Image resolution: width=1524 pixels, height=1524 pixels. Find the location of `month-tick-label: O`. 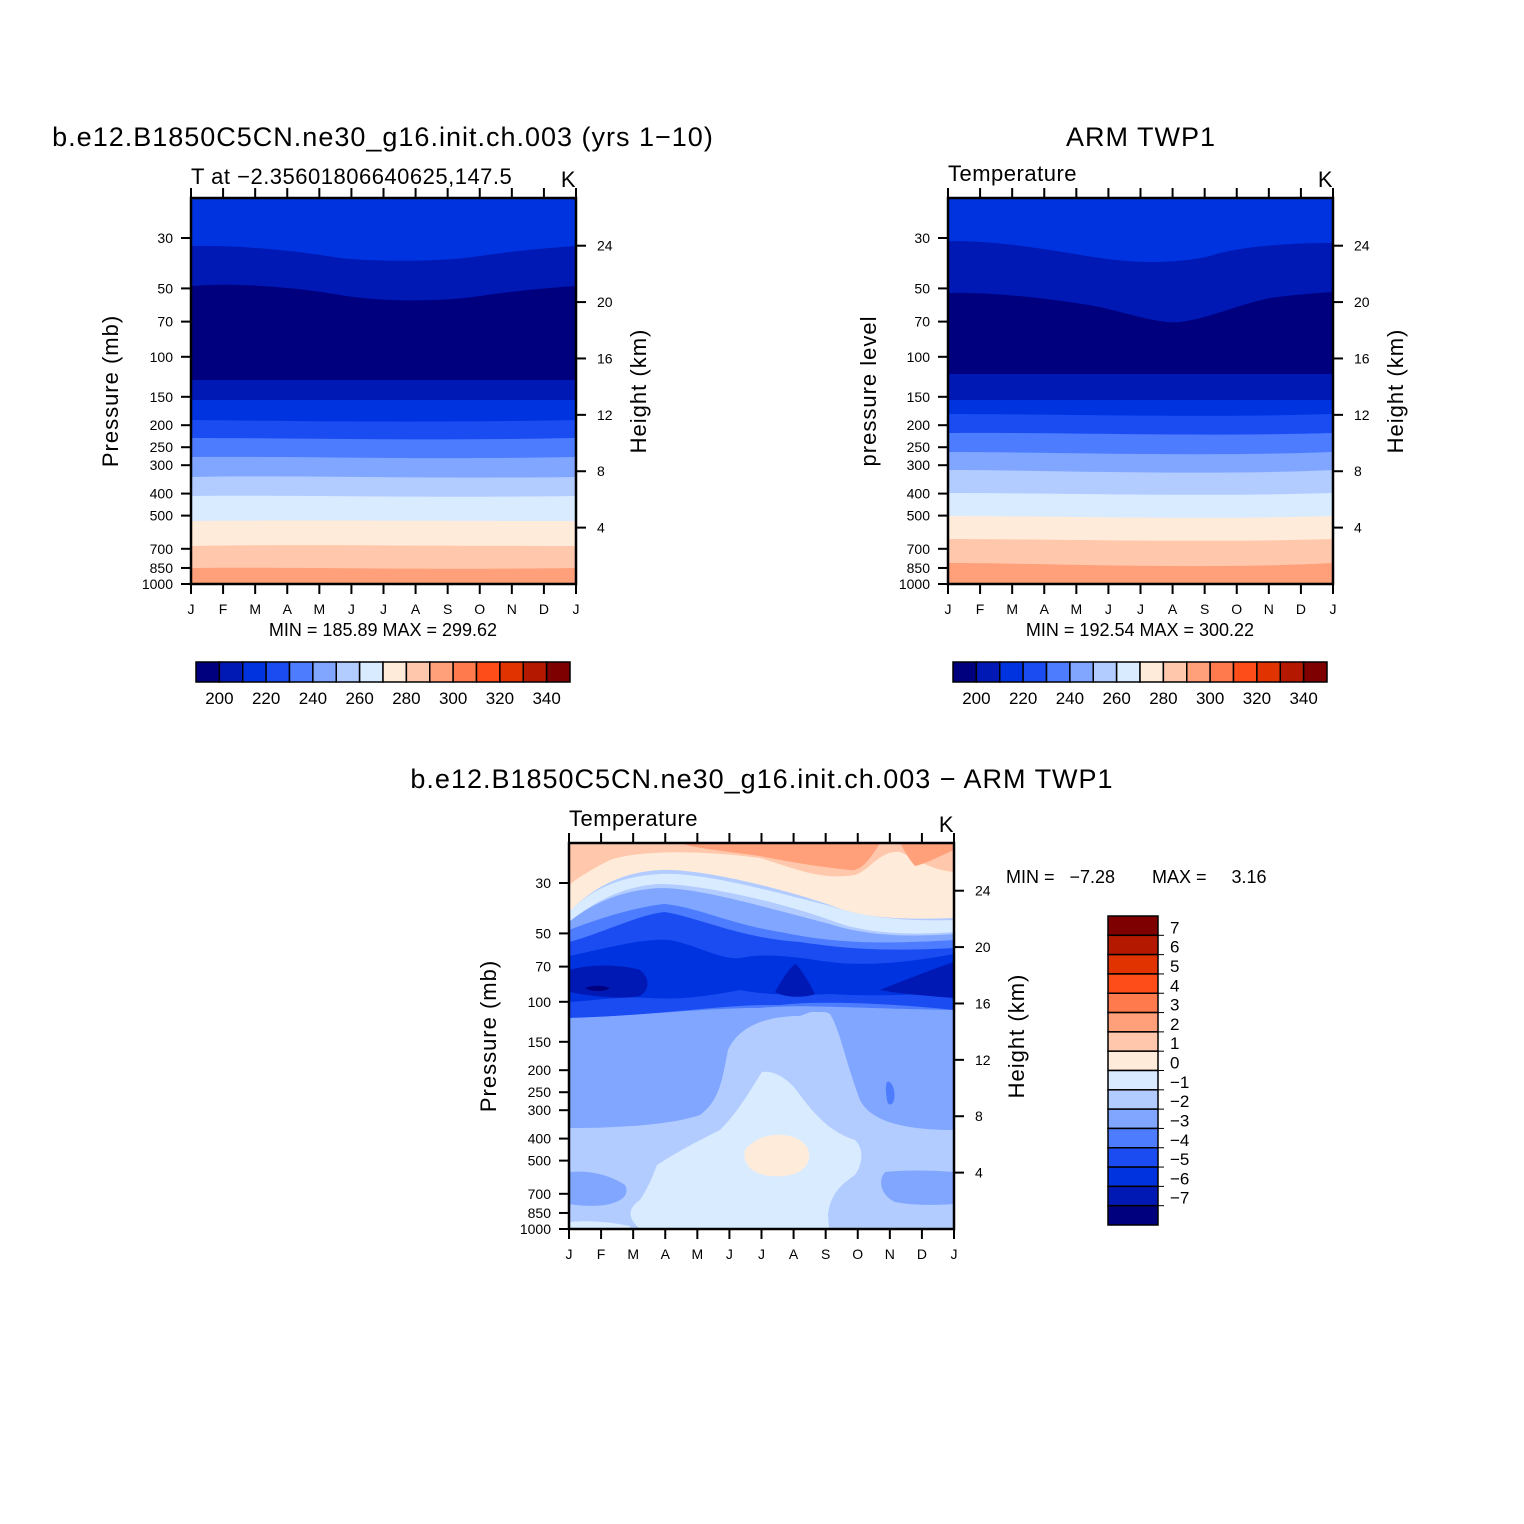

month-tick-label: O is located at coordinates (857, 1254).